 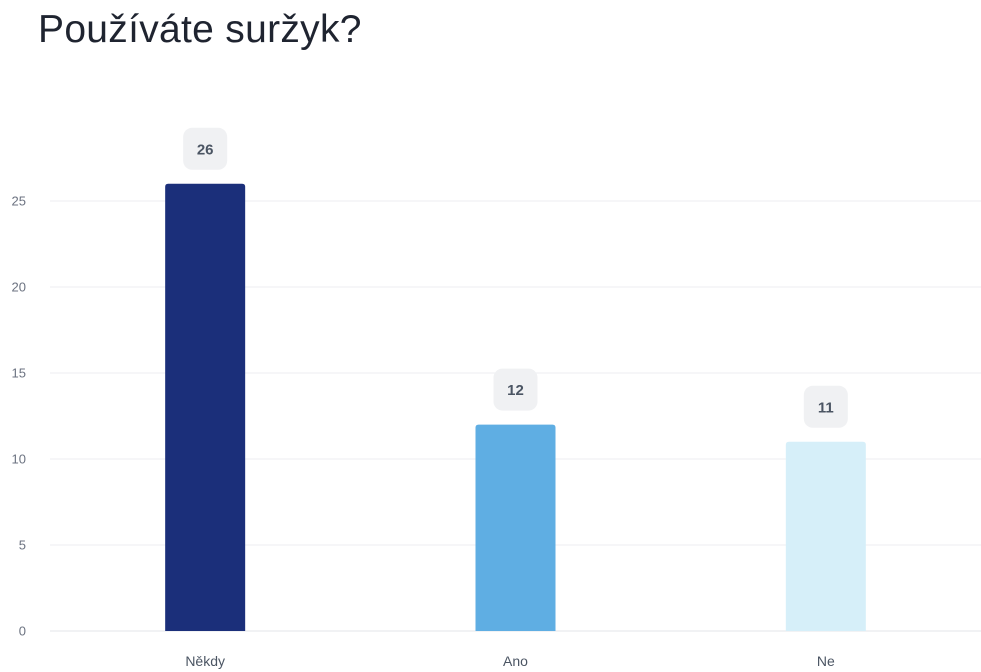 I want to click on category-label: Ne, so click(x=826, y=661).